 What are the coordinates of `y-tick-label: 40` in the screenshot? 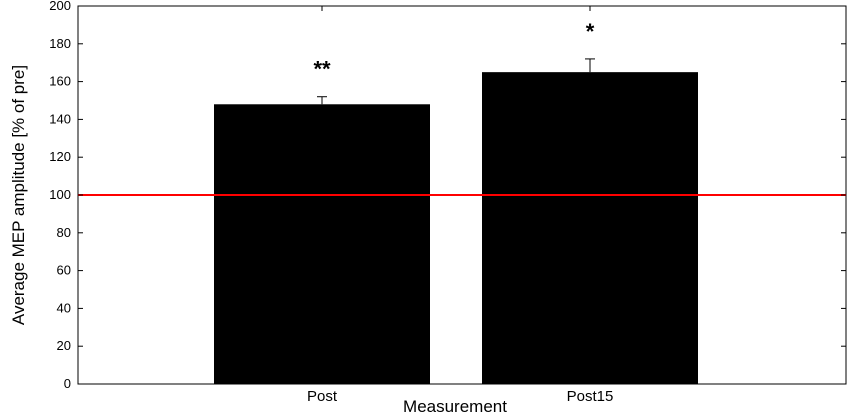 It's located at (64, 307).